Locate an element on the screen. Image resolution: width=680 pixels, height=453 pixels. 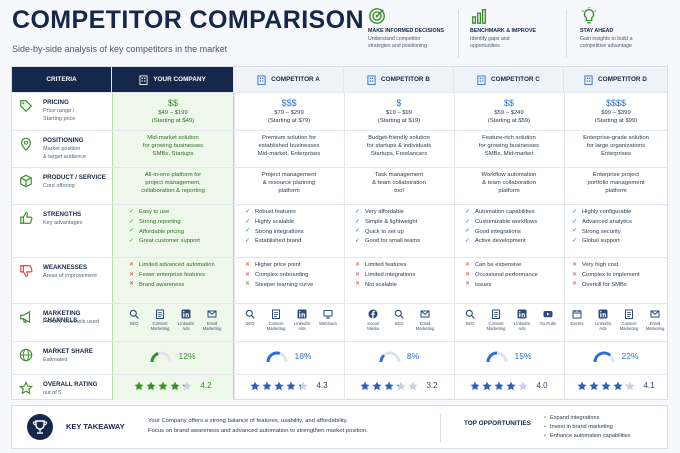
criteria-description: Estimated is located at coordinates (77, 361).